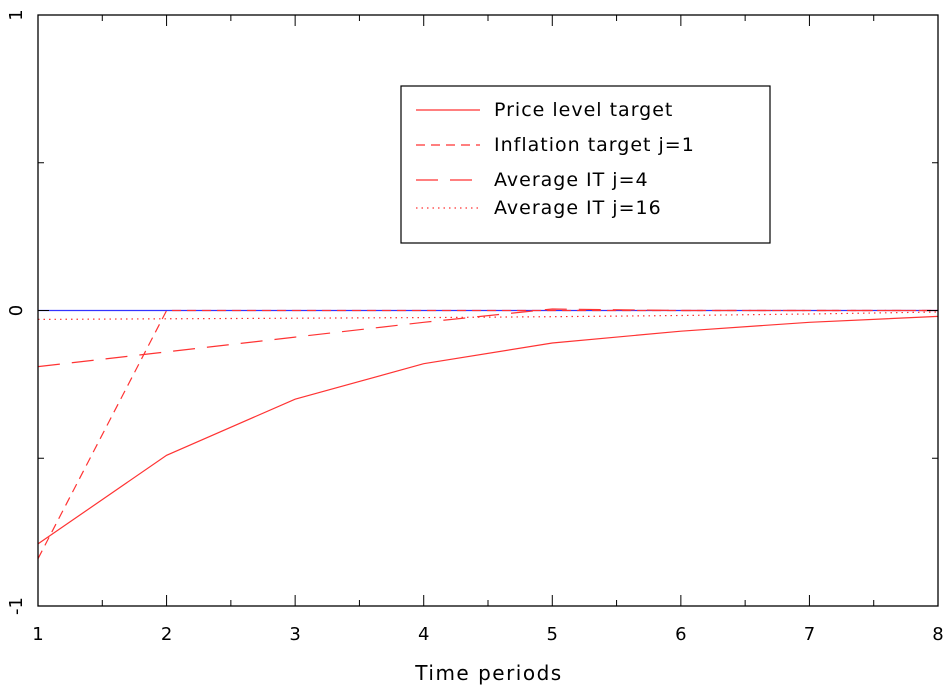 The width and height of the screenshot is (947, 691). I want to click on legend-label-1: Price level target, so click(583, 110).